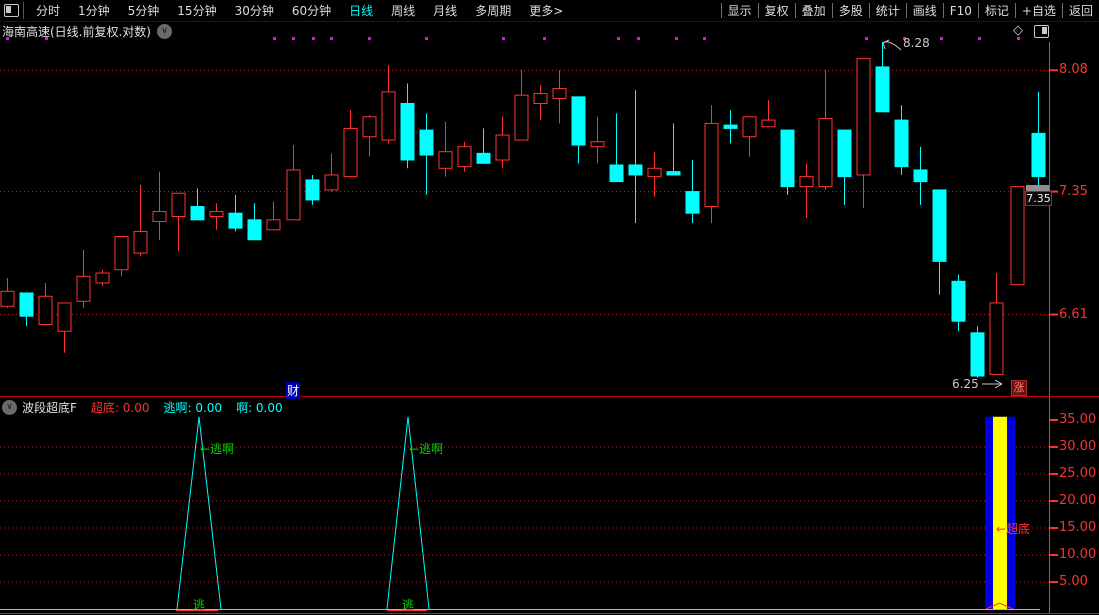 This screenshot has width=1099, height=615. I want to click on menu-item-period: 5分钟, so click(143, 11).